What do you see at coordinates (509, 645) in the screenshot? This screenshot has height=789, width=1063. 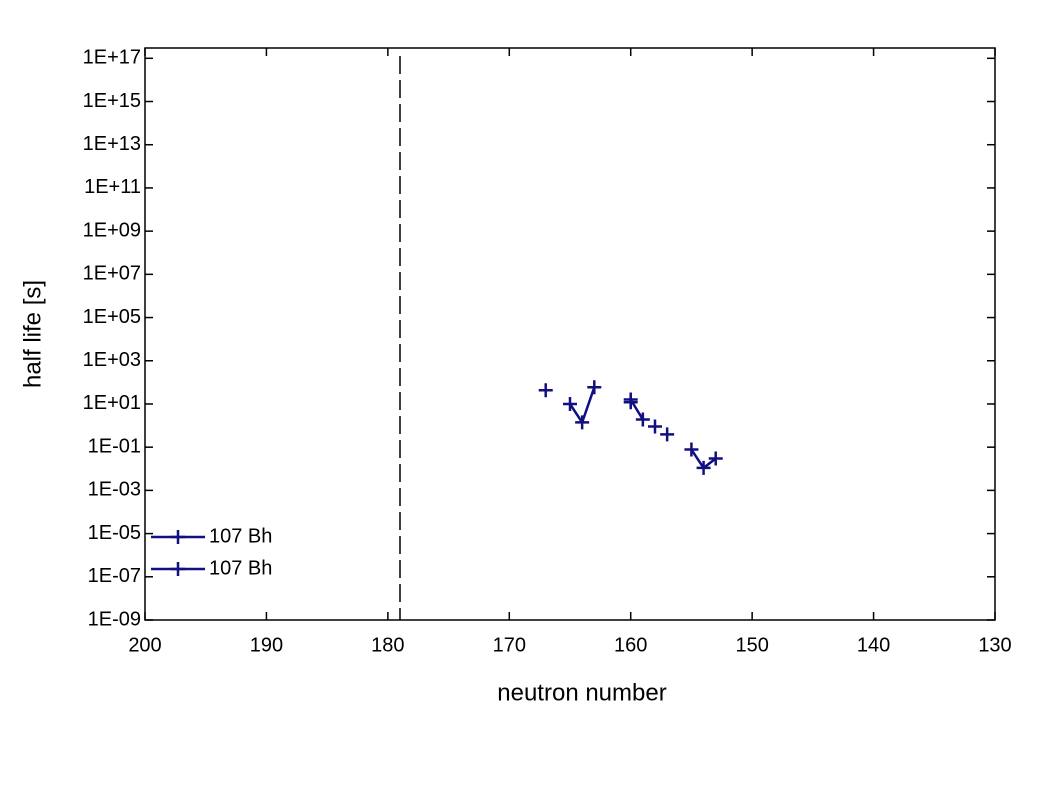 I see `x-tick-label: 170` at bounding box center [509, 645].